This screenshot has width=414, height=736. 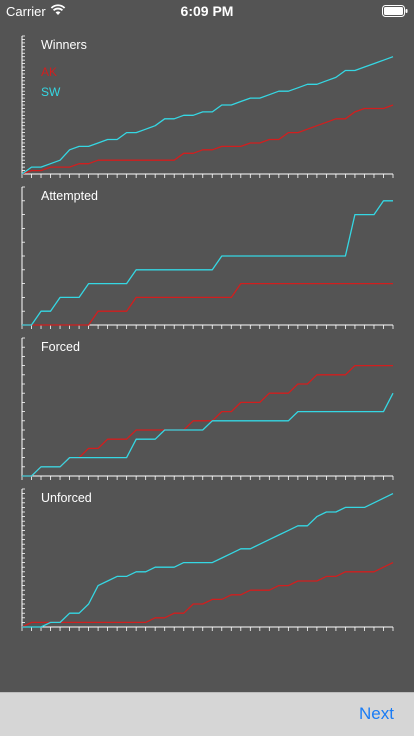 What do you see at coordinates (66, 498) in the screenshot?
I see `chart-title-unforced: Unforced` at bounding box center [66, 498].